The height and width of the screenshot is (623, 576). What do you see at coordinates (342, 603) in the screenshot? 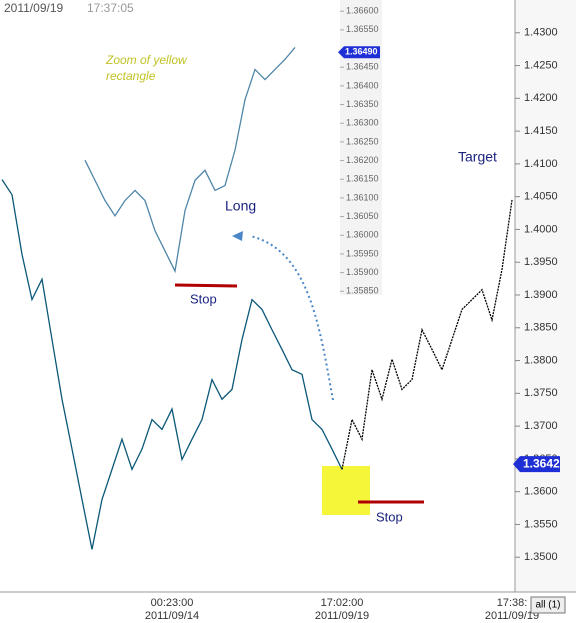
I see `x-tick-label: 17:02:00` at bounding box center [342, 603].